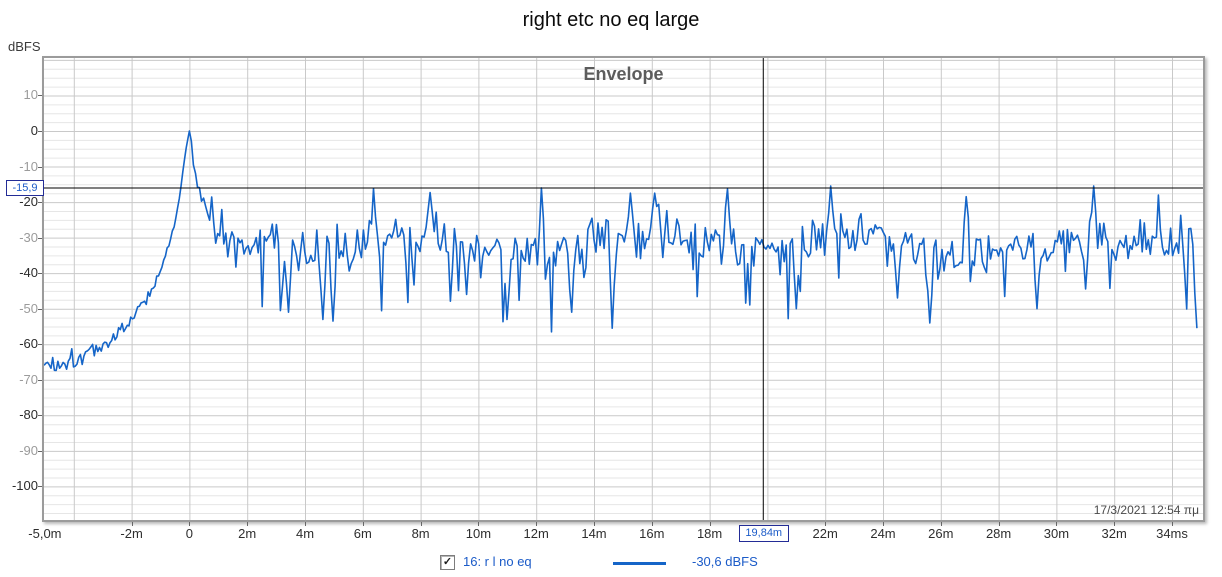 The image size is (1222, 577). Describe the element at coordinates (1172, 533) in the screenshot. I see `x-tick-label: 34ms` at that location.